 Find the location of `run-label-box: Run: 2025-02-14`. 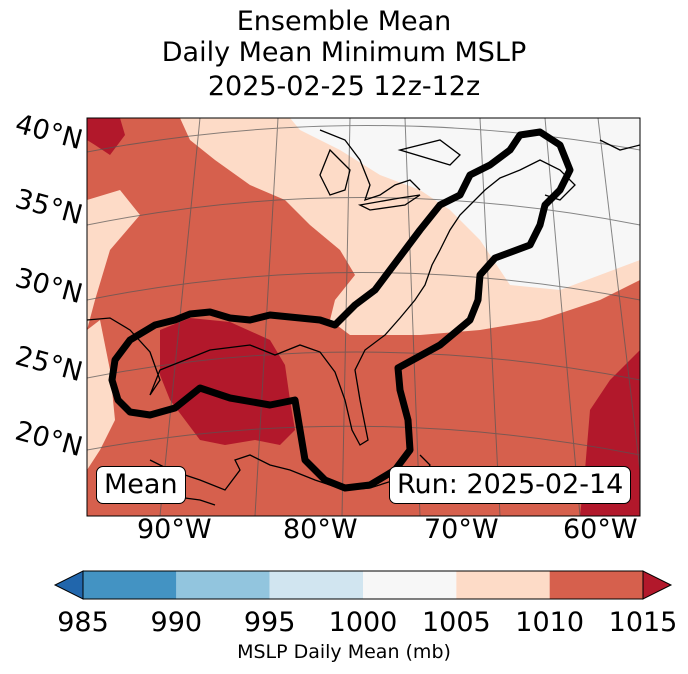

run-label-box: Run: 2025-02-14 is located at coordinates (510, 485).